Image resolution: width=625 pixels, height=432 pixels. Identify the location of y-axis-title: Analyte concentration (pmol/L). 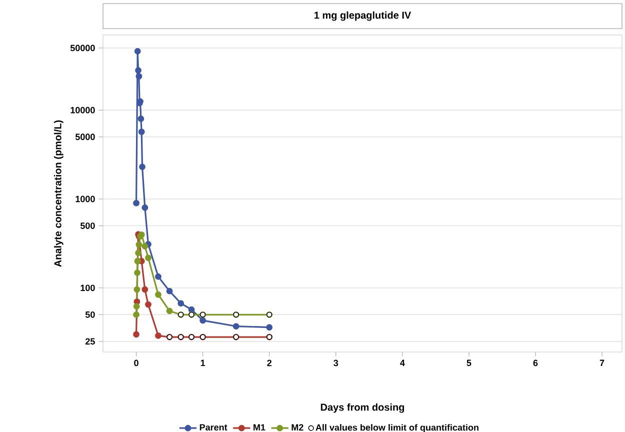
(59, 193).